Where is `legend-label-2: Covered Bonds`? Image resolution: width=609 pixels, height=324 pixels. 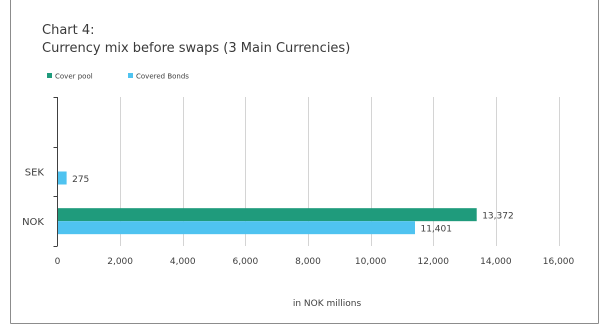
legend-label-2: Covered Bonds is located at coordinates (162, 77).